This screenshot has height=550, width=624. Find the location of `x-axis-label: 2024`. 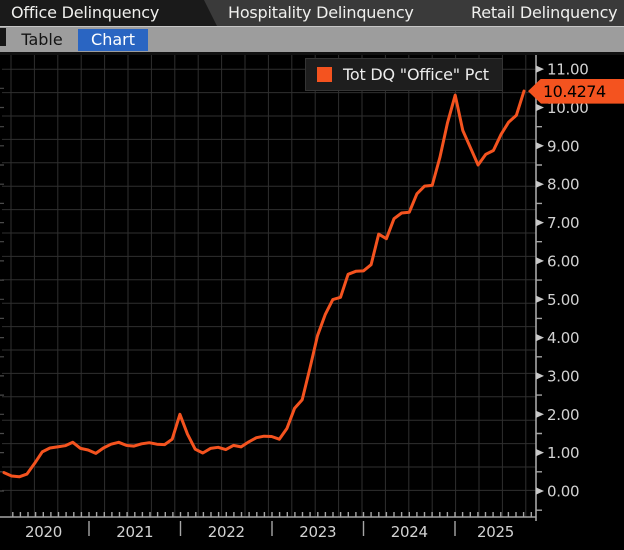

x-axis-label: 2024 is located at coordinates (409, 532).